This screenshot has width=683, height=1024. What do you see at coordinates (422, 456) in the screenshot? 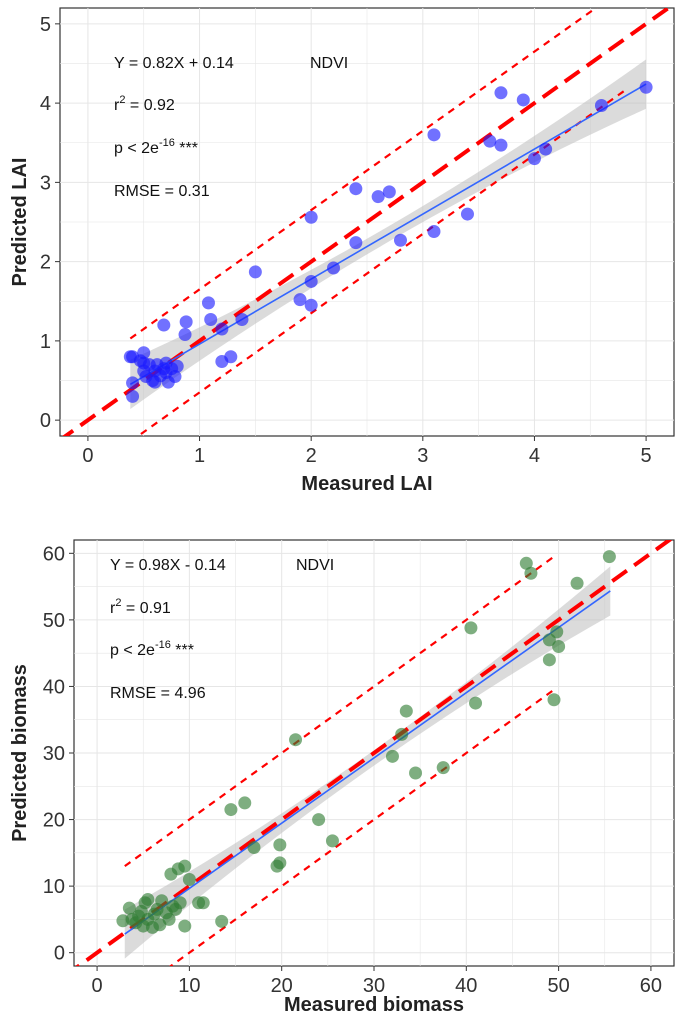
I see `x-tick-label: 3` at bounding box center [422, 456].